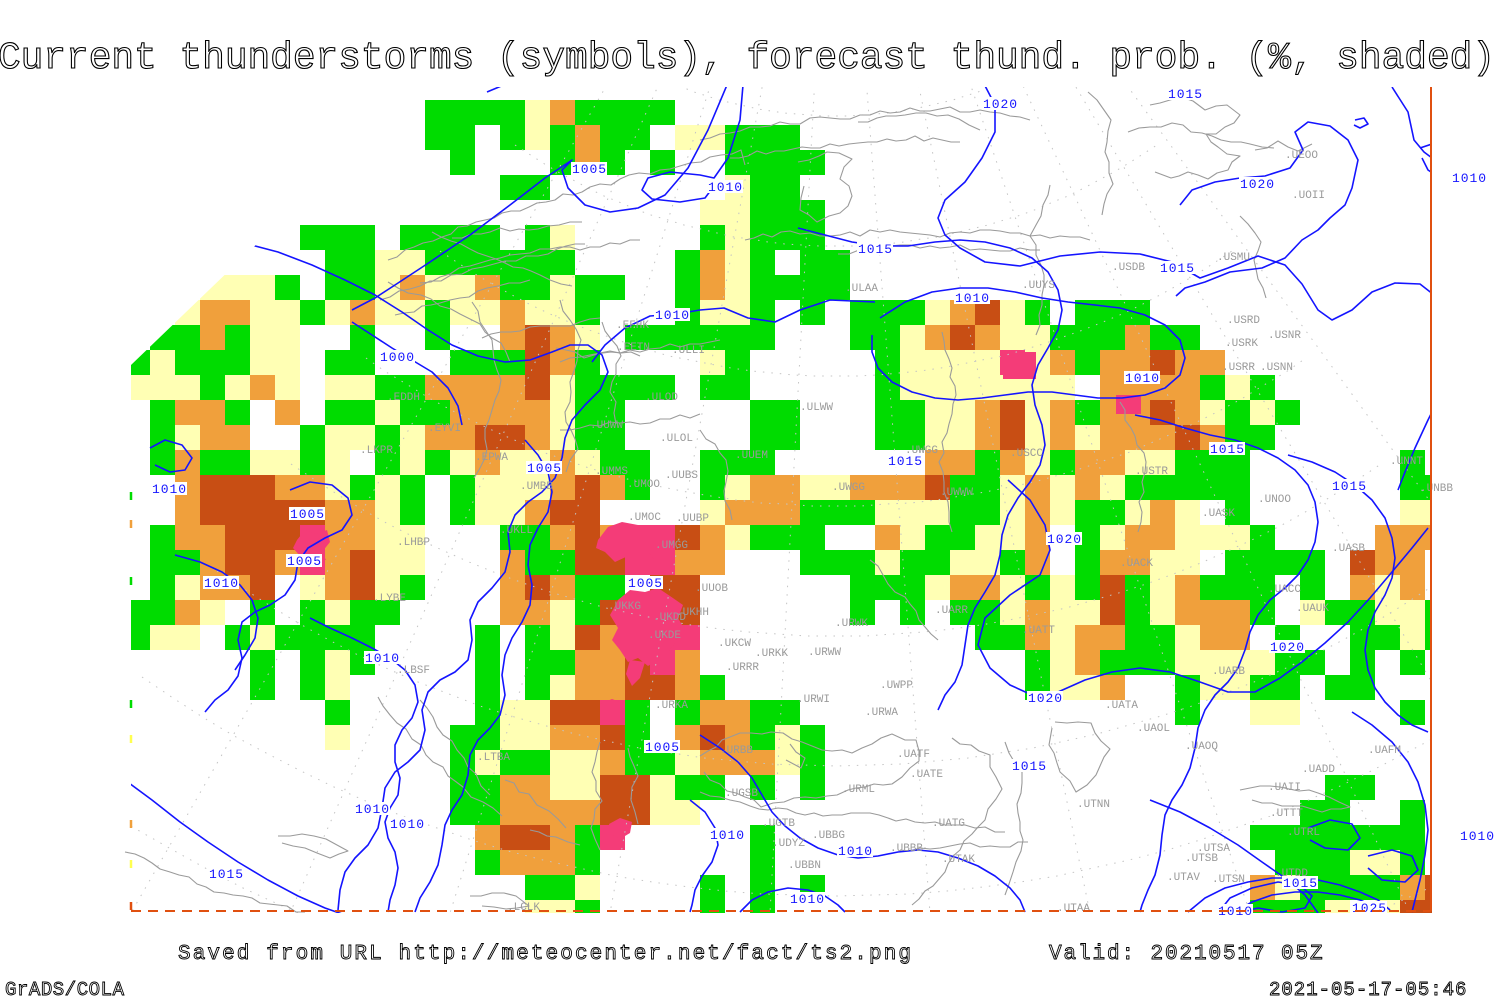 The height and width of the screenshot is (1000, 1500). Describe the element at coordinates (734, 644) in the screenshot. I see `svg-text: .UKCW` at that location.